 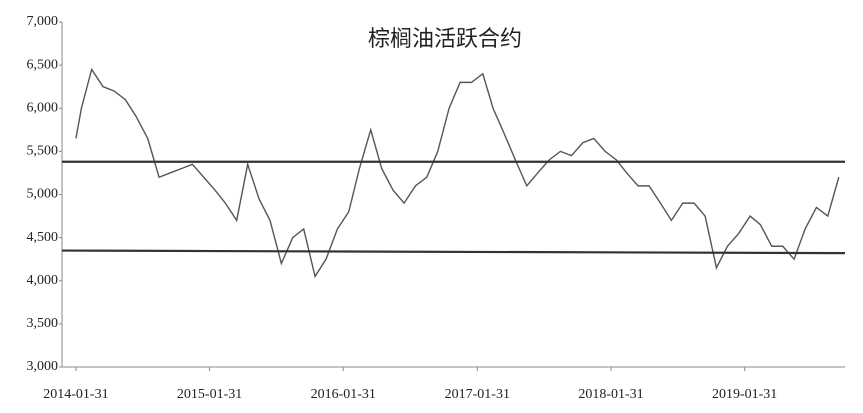 What do you see at coordinates (43, 237) in the screenshot?
I see `y-tick-label: 4,500` at bounding box center [43, 237].